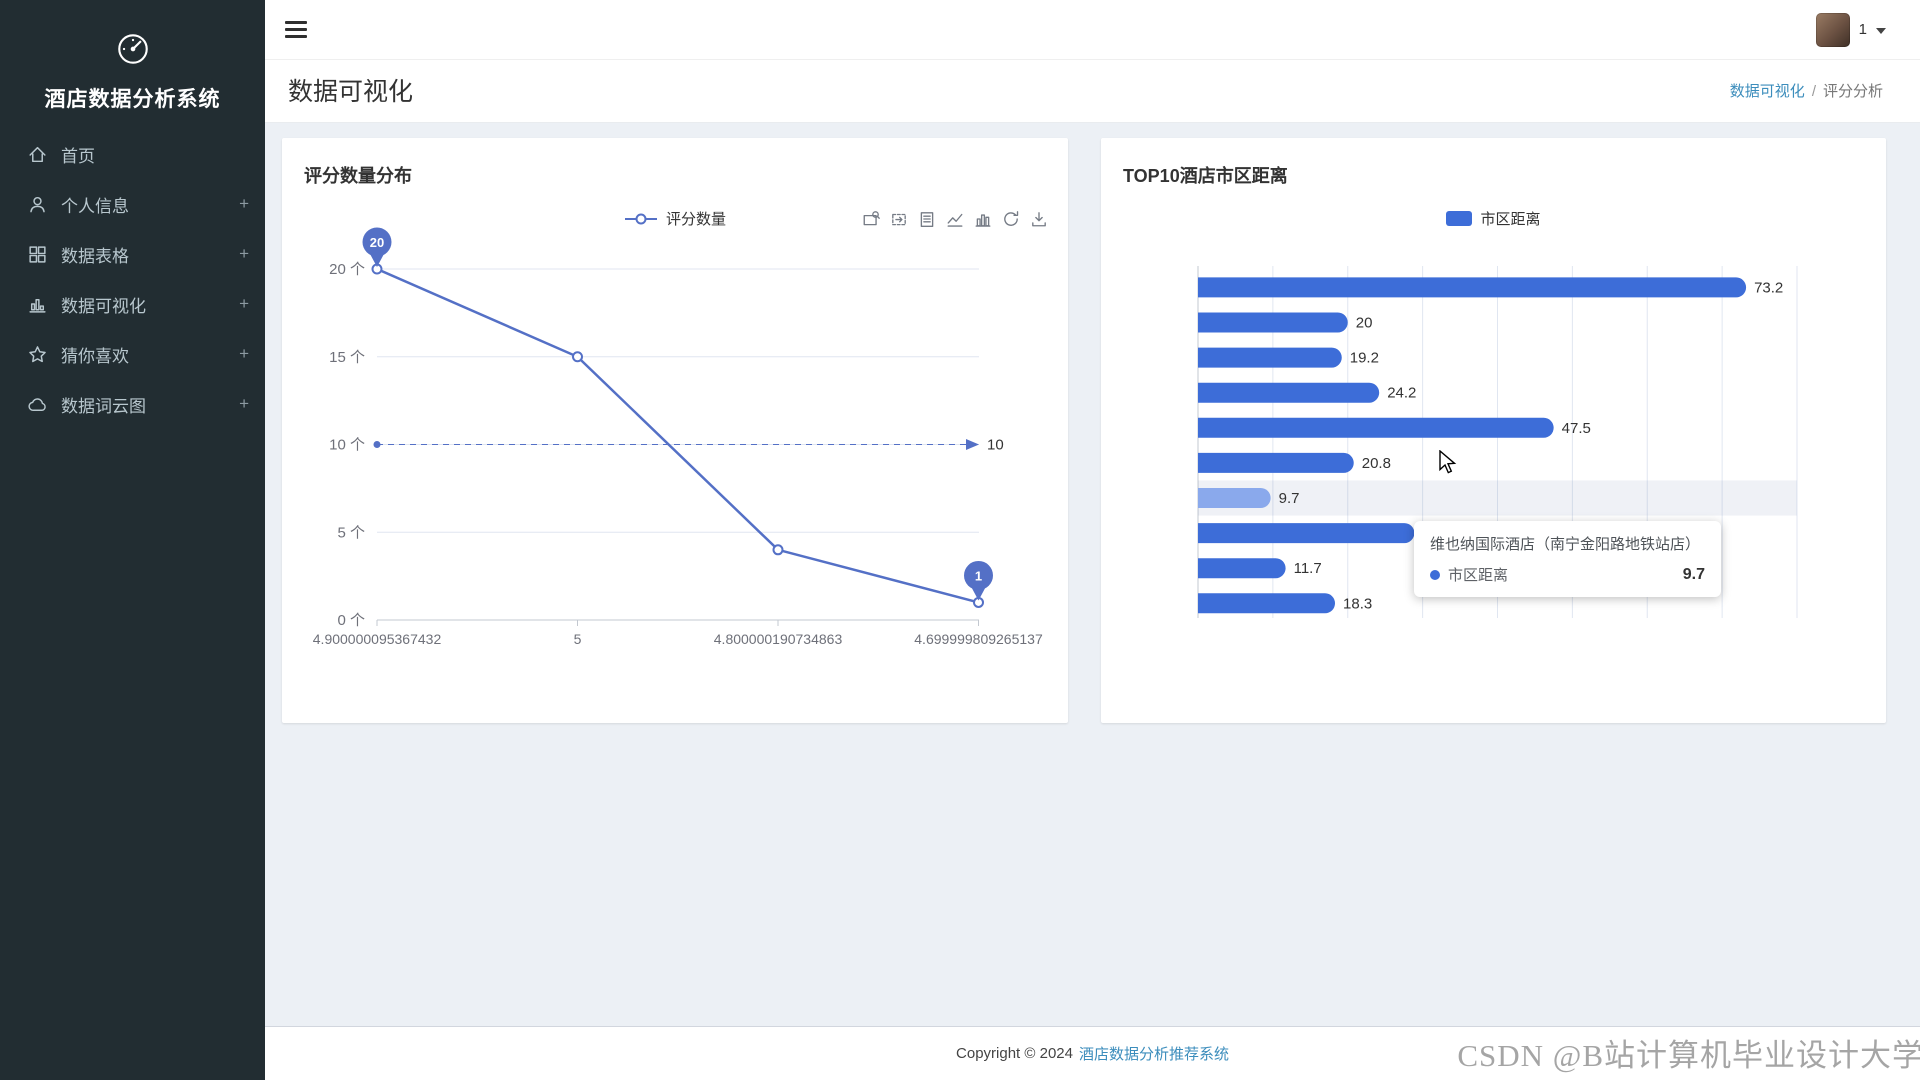  I want to click on chart-toolbox, so click(955, 219).